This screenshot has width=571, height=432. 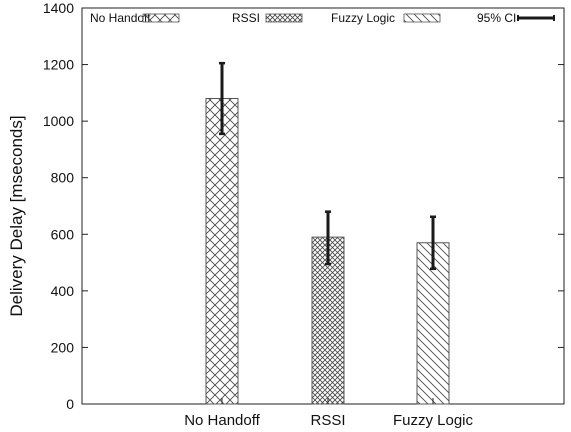 I want to click on legend: No Handoff RSSI Fuzzy Logic 95% CI, so click(x=322, y=18).